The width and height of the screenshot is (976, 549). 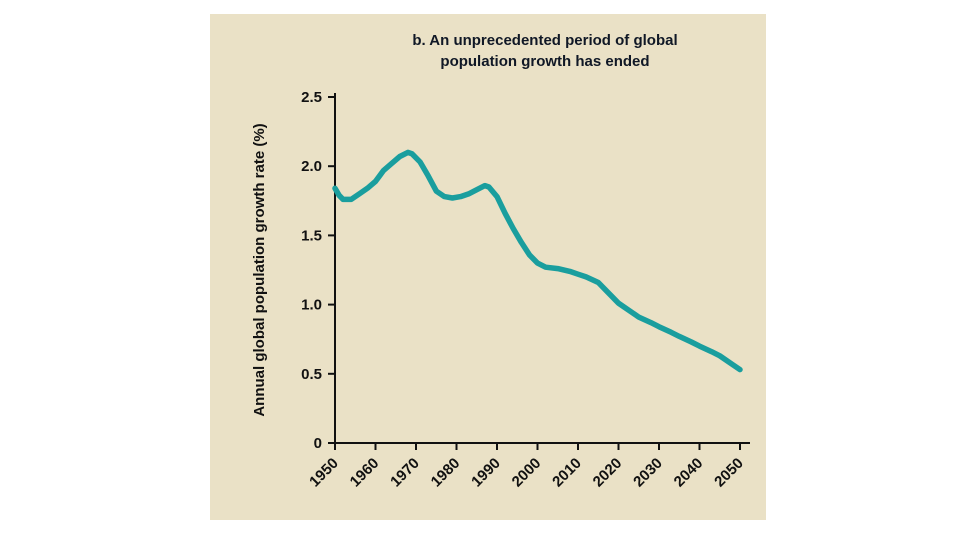 What do you see at coordinates (259, 269) in the screenshot?
I see `y-axis-label: Annual global population growth rate (%)` at bounding box center [259, 269].